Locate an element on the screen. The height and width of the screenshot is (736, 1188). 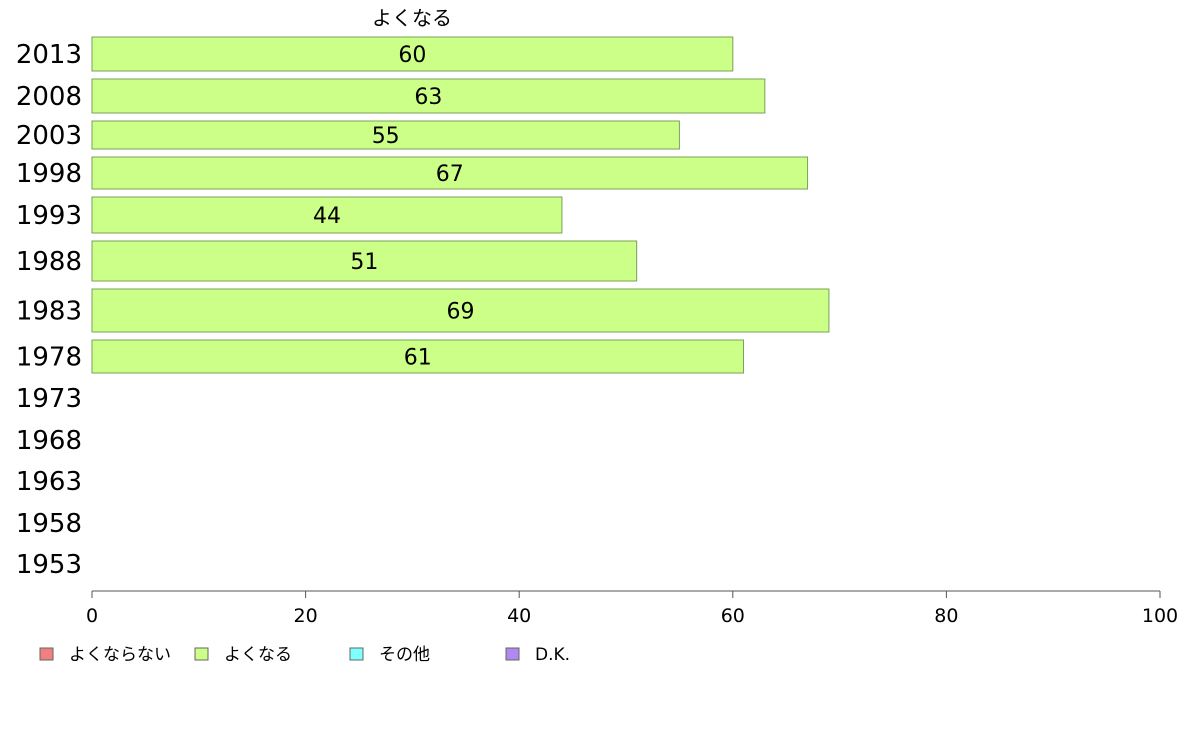
bar-value-label: 51 is located at coordinates (364, 262).